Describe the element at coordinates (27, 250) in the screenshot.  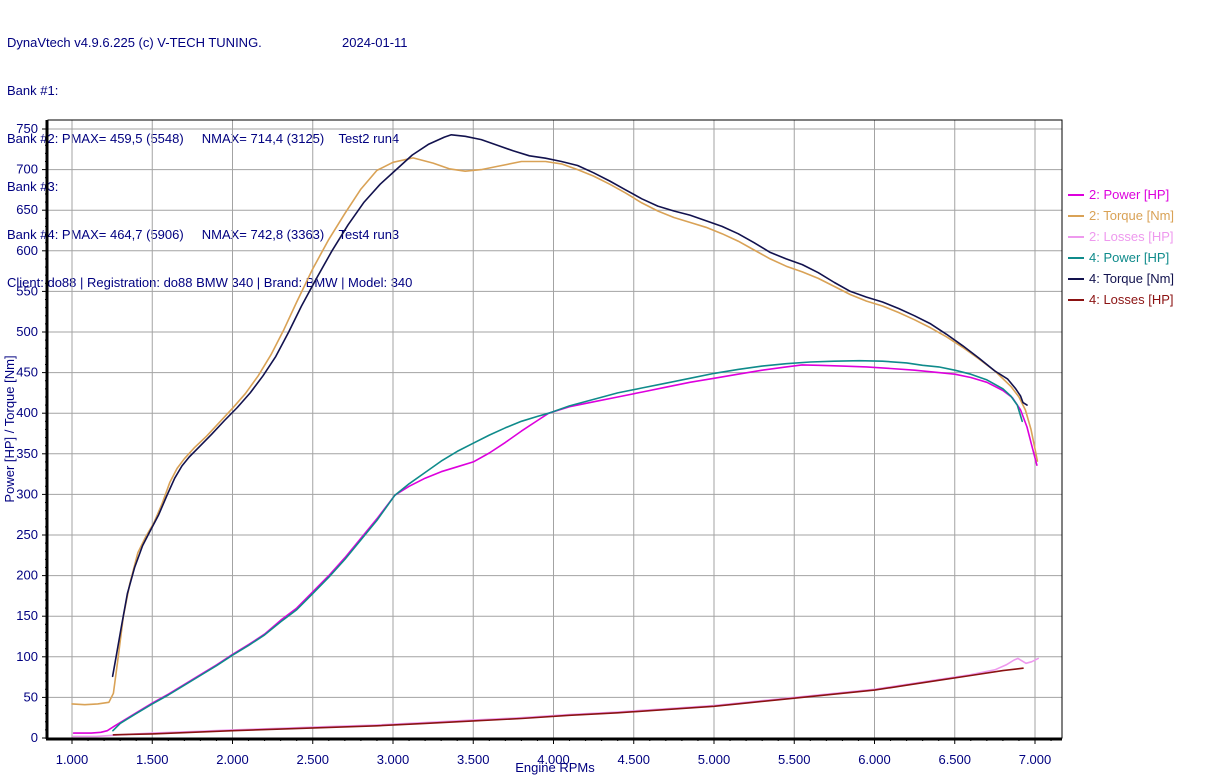
I see `y-tick-label: 600` at that location.